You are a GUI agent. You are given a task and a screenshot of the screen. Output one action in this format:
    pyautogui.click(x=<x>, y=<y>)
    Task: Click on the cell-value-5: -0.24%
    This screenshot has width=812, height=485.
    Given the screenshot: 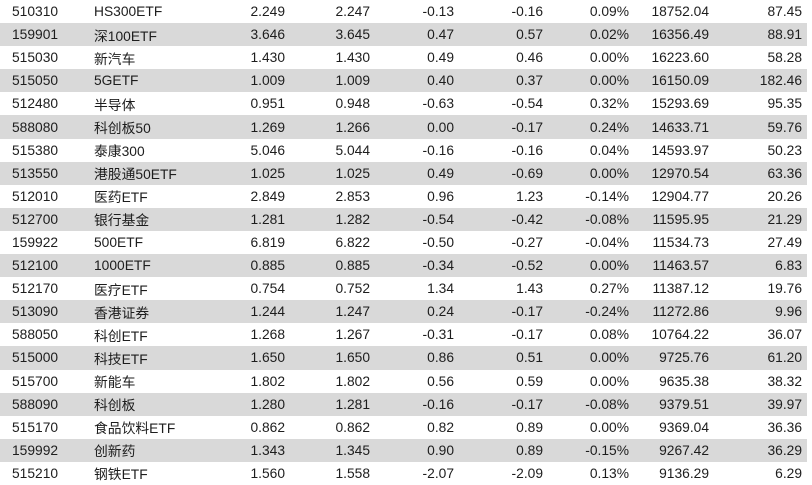 What is the action you would take?
    pyautogui.click(x=607, y=312)
    